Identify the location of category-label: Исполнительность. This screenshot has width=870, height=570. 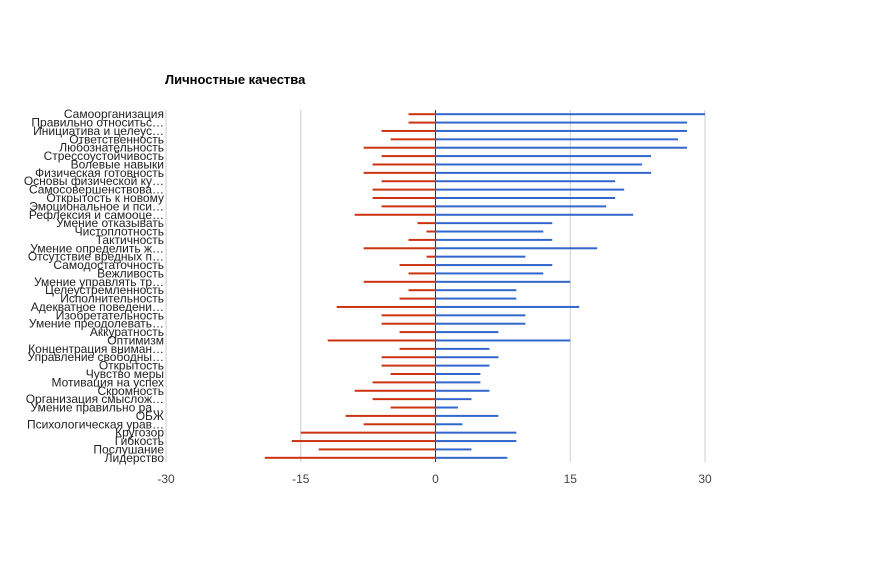
(112, 299).